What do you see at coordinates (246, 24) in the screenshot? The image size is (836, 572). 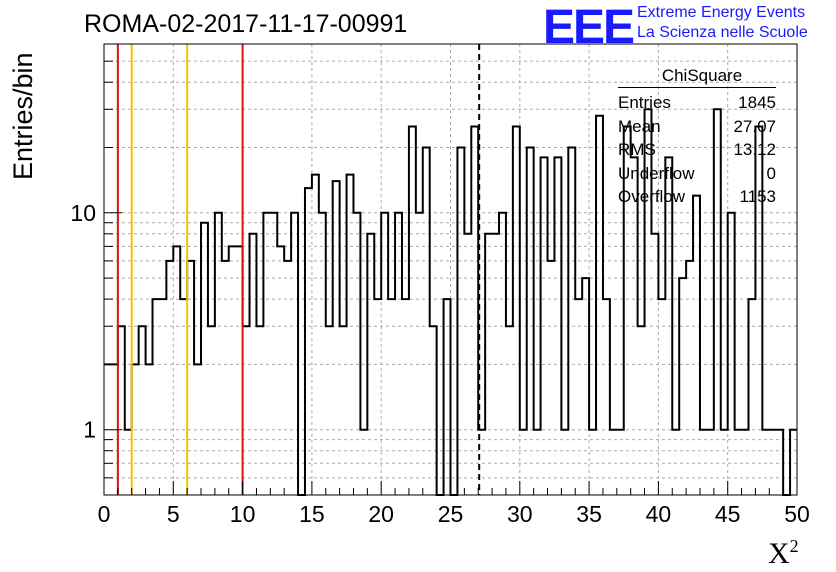 I see `chart-title: ROMA-02-2017-11-17-00991` at bounding box center [246, 24].